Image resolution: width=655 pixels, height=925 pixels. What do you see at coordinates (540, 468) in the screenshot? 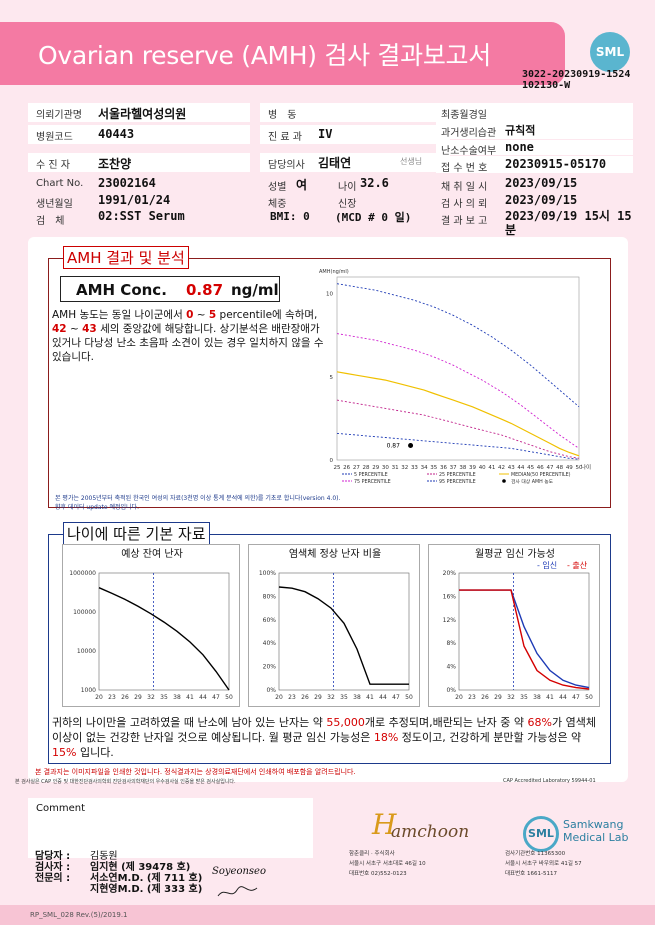
I see `x-tick-label: 46` at bounding box center [540, 468].